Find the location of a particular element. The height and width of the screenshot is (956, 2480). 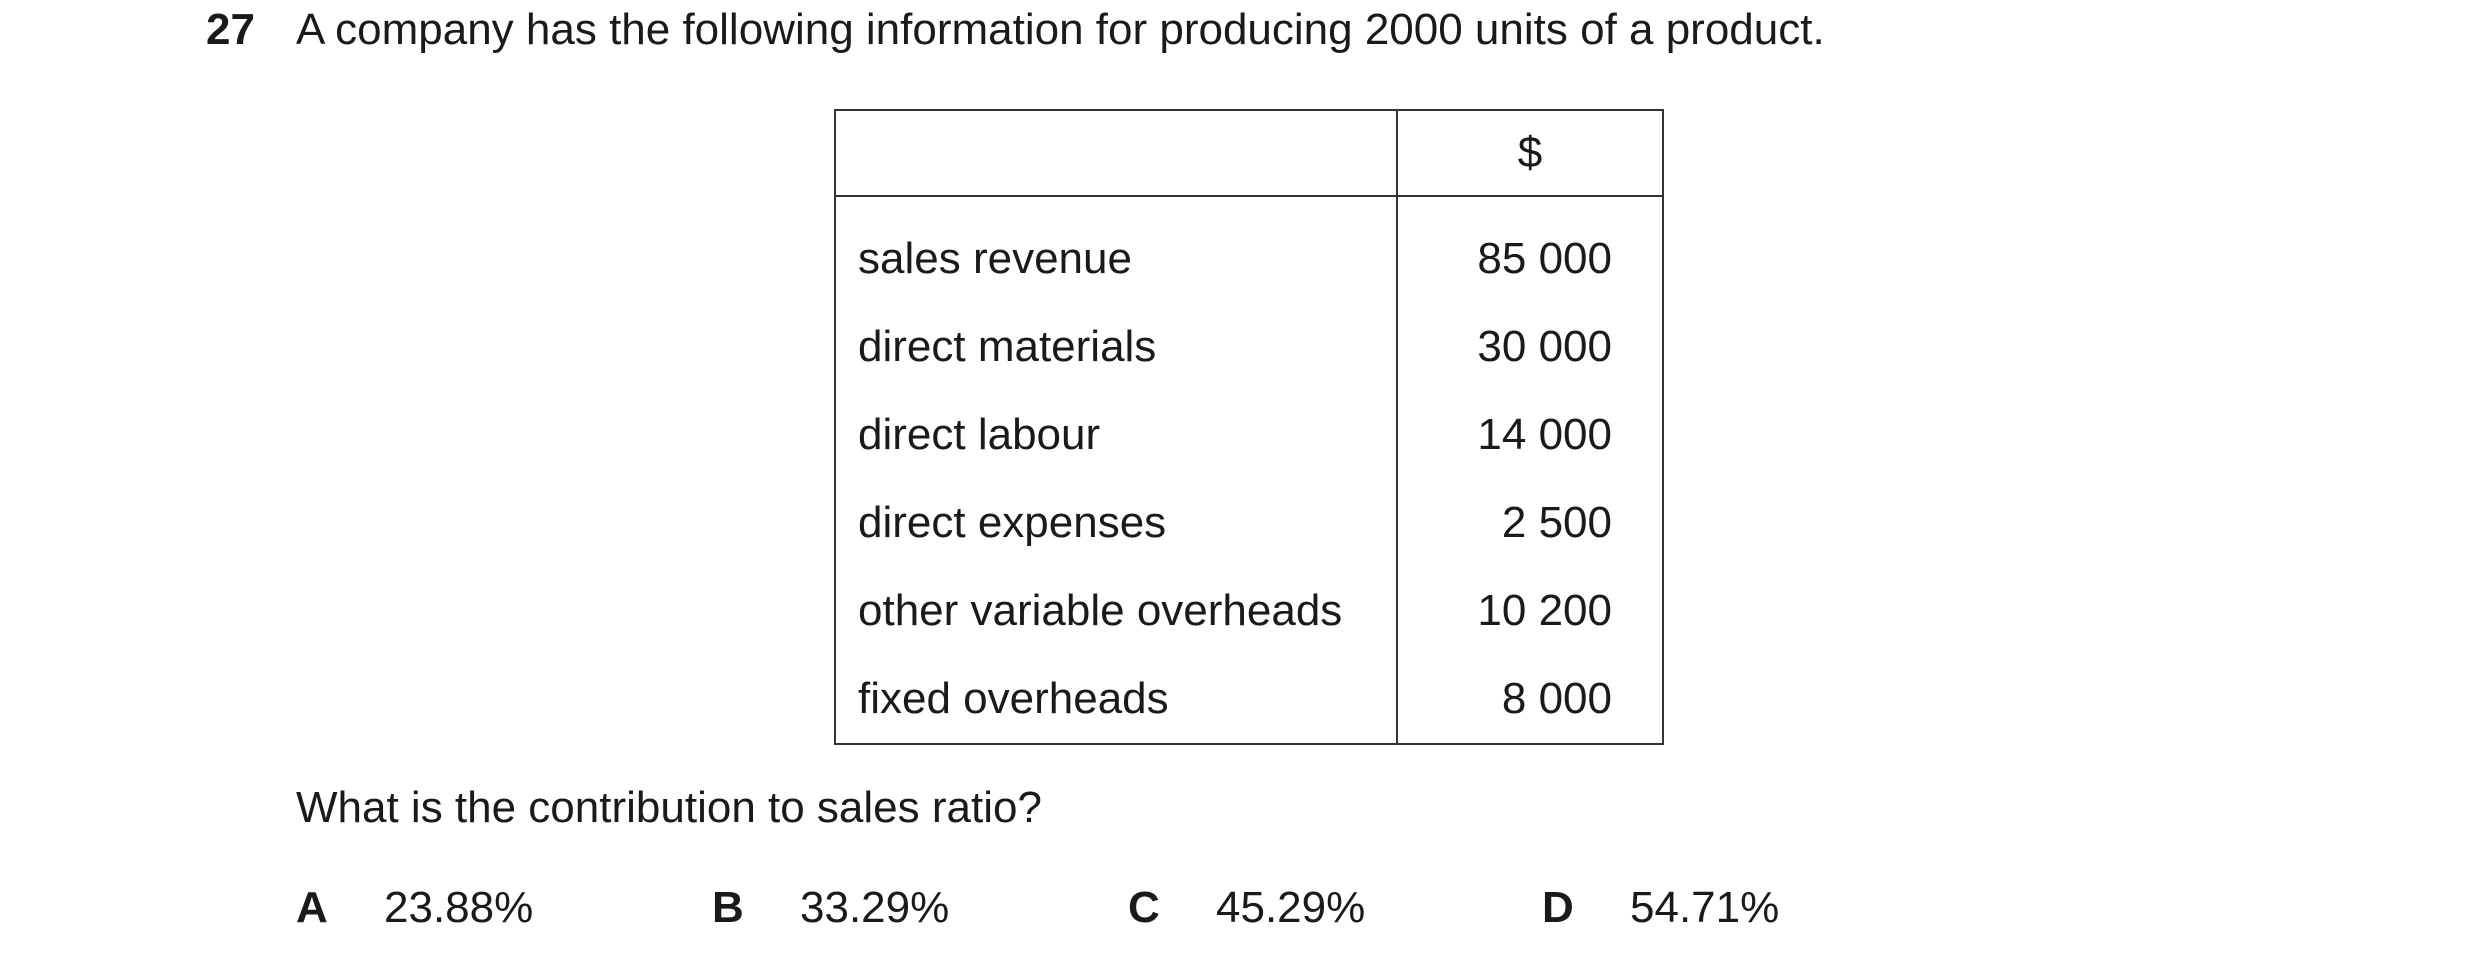

row-value: 10 200 is located at coordinates (1530, 611).